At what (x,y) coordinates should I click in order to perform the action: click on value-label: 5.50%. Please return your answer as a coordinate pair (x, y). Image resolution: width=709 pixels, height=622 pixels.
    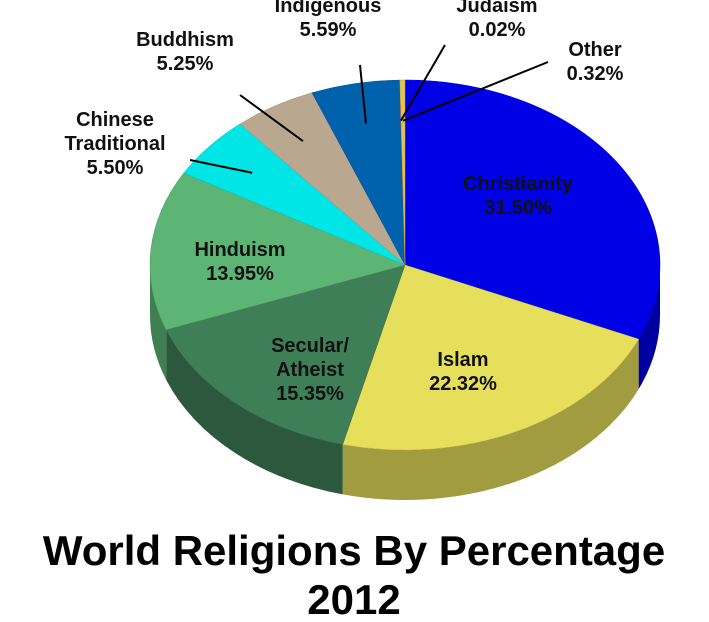
    Looking at the image, I should click on (115, 168).